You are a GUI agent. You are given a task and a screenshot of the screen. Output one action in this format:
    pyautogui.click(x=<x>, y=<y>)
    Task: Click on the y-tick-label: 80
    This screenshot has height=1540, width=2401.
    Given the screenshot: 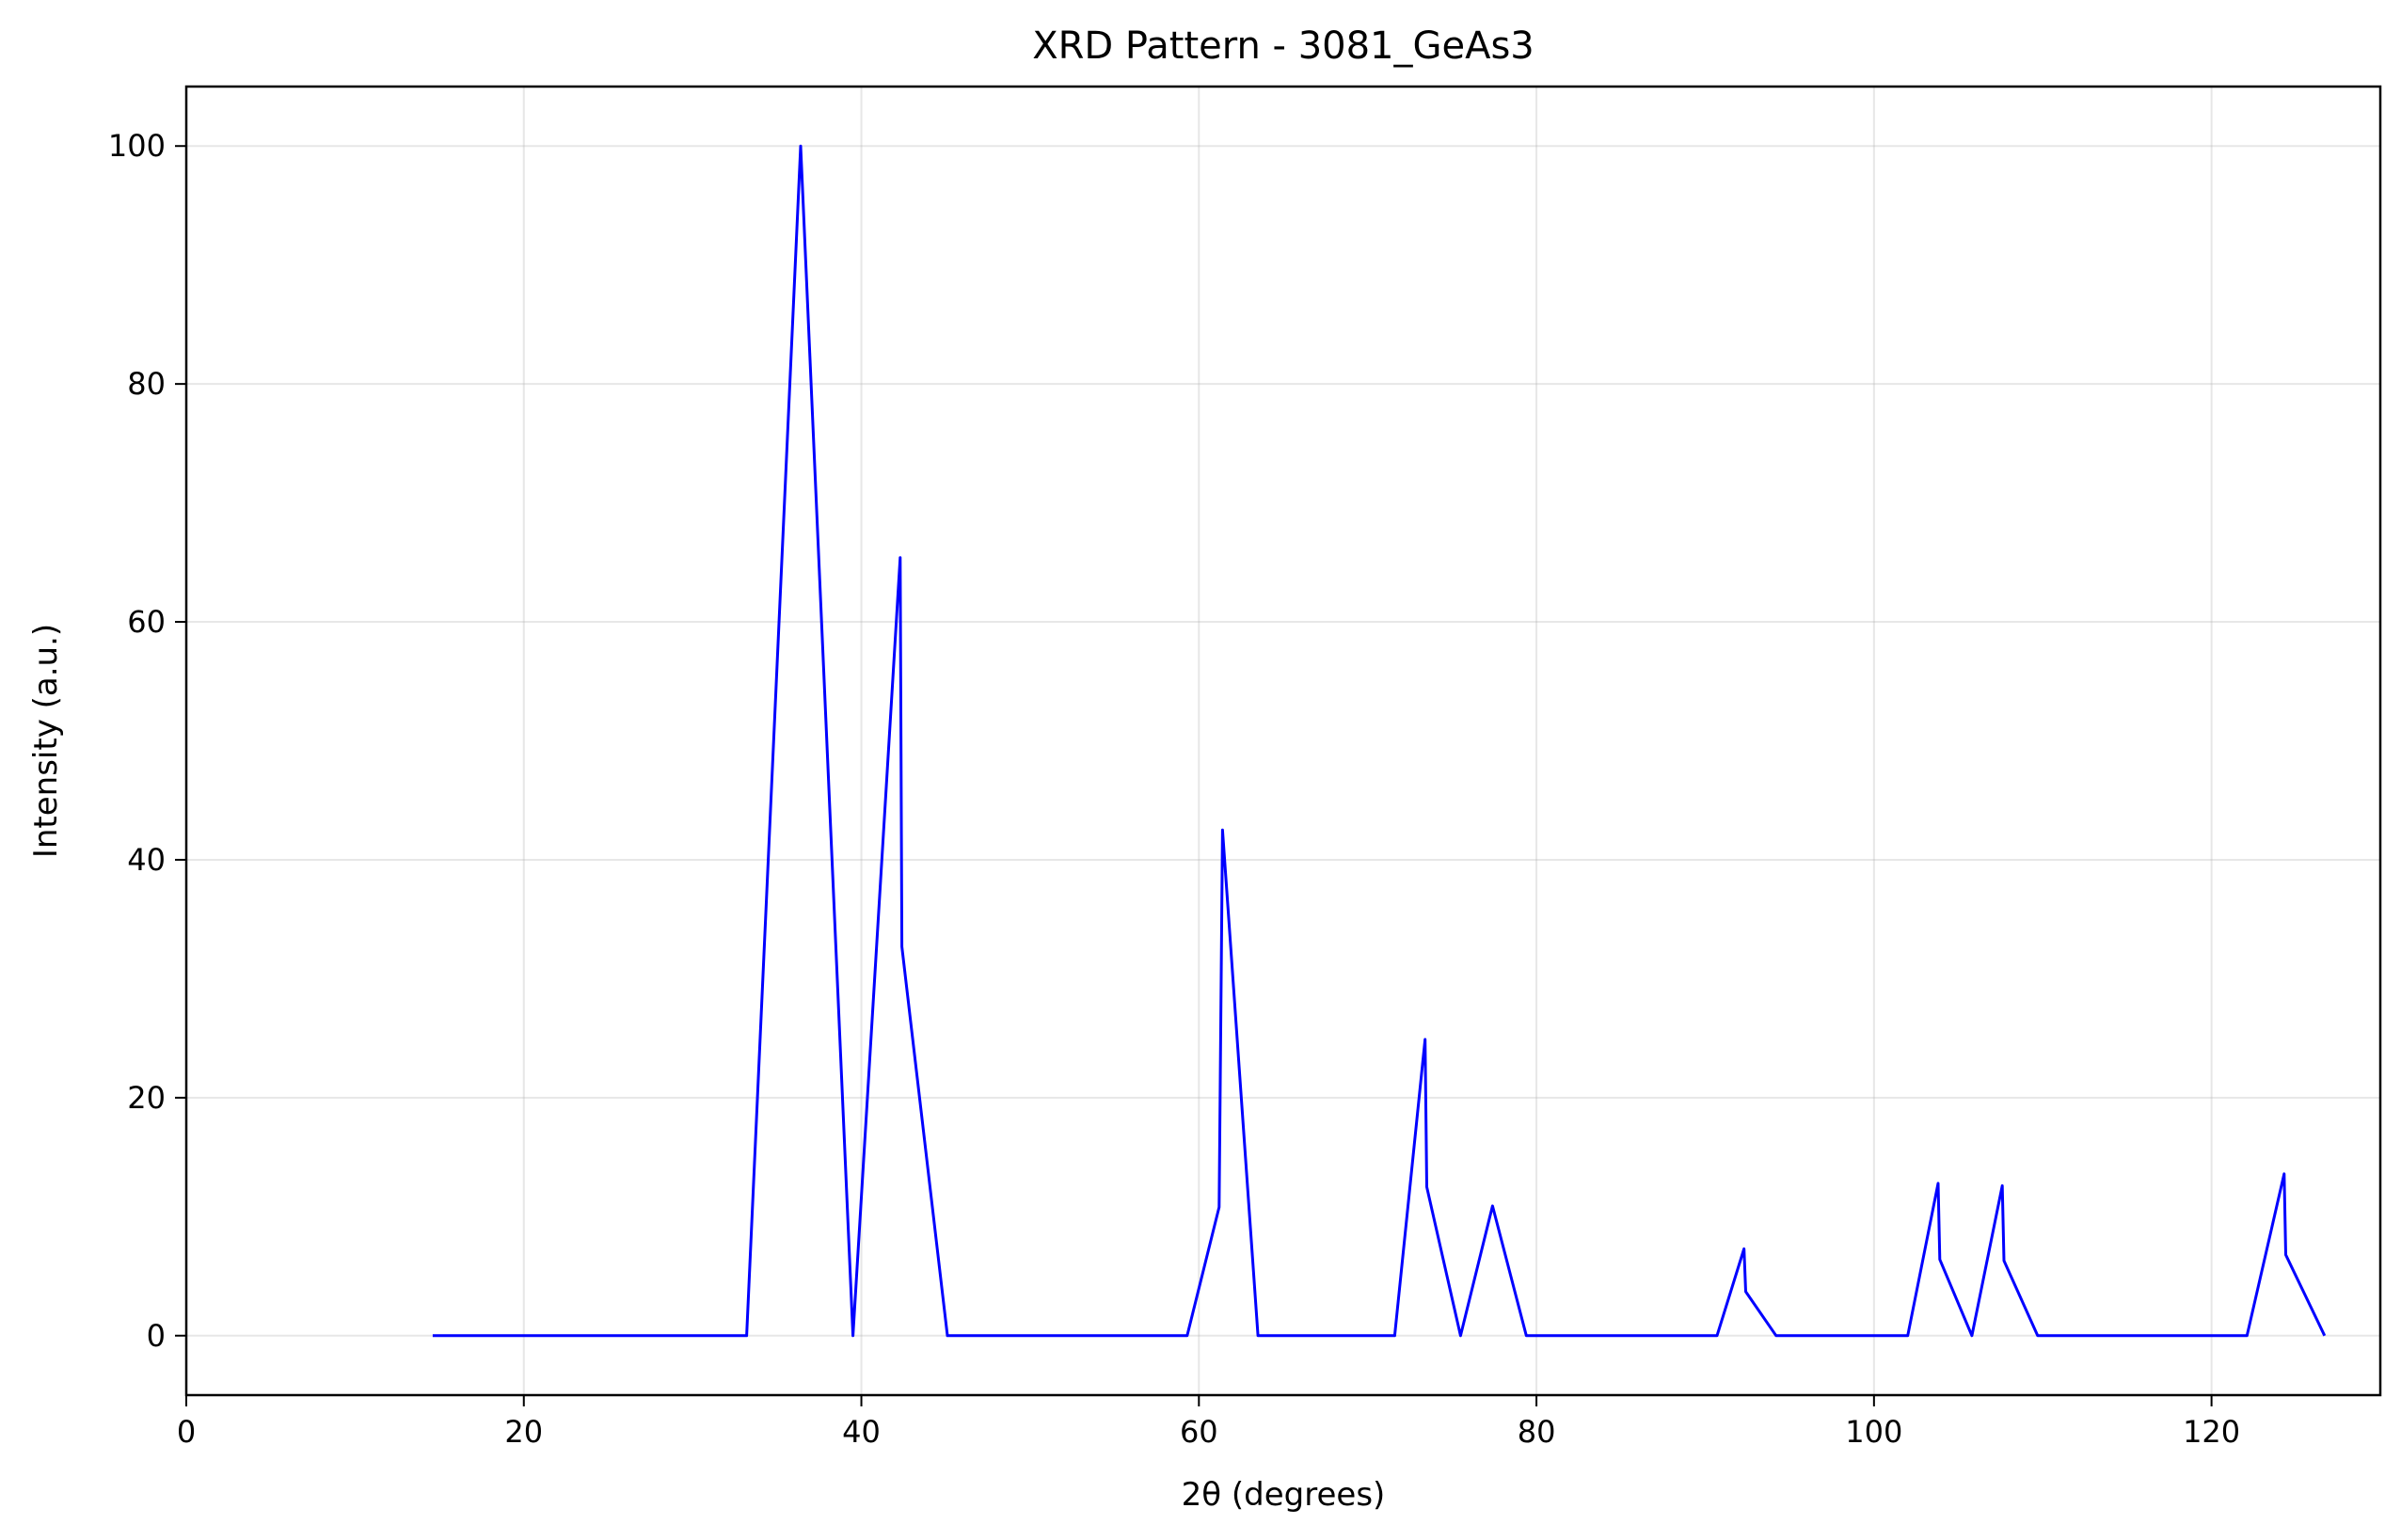 What is the action you would take?
    pyautogui.click(x=146, y=384)
    